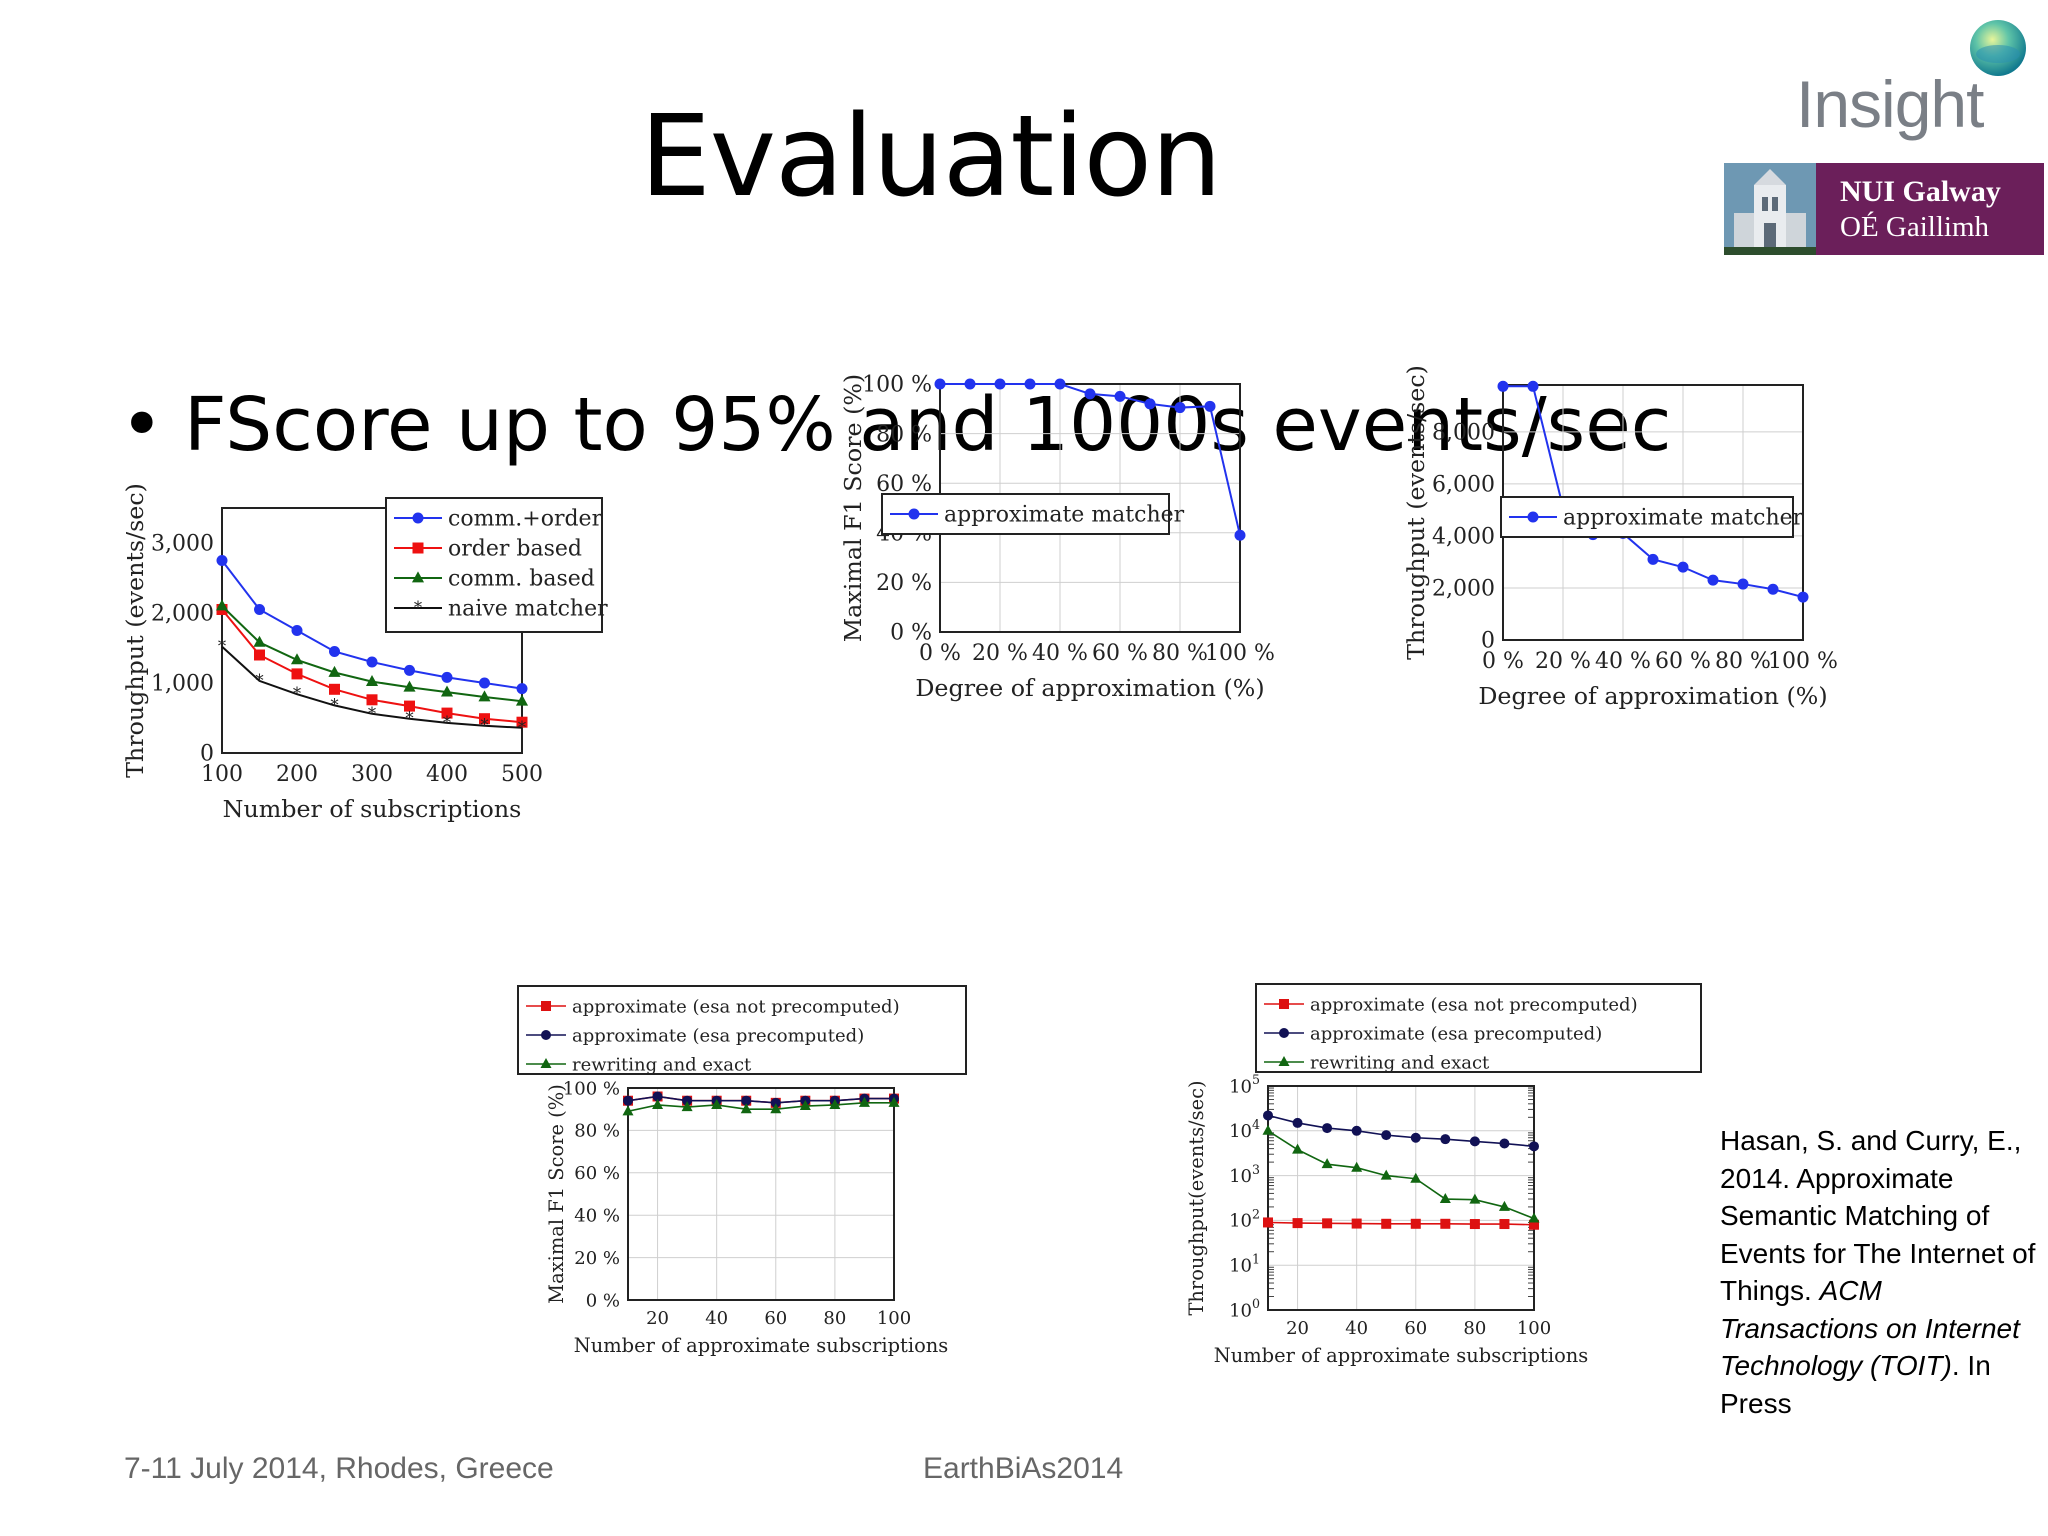  What do you see at coordinates (591, 1088) in the screenshot?
I see `y-tick-label: 100 %` at bounding box center [591, 1088].